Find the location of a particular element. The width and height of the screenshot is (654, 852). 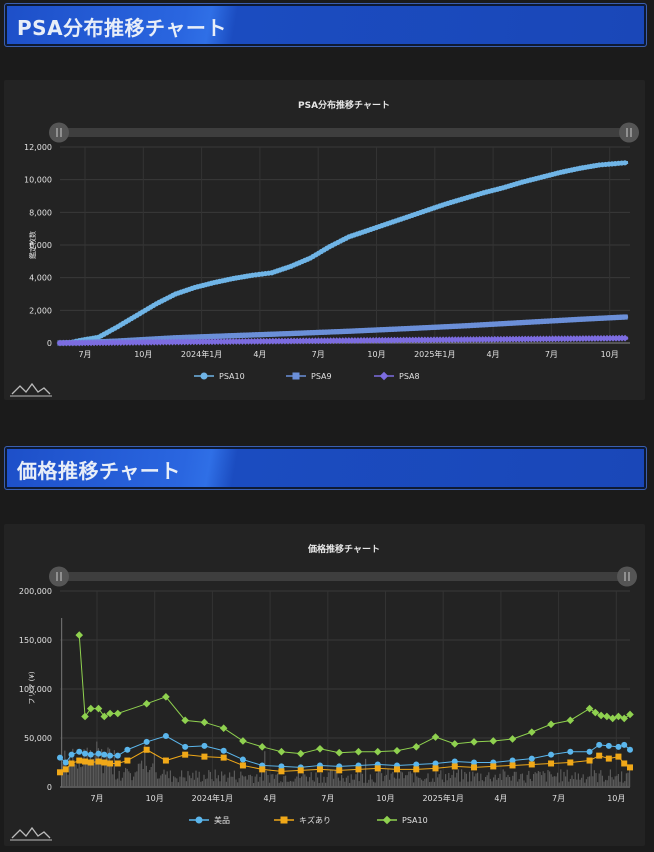

y-axis-label: フリマ (¥) is located at coordinates (32, 687).